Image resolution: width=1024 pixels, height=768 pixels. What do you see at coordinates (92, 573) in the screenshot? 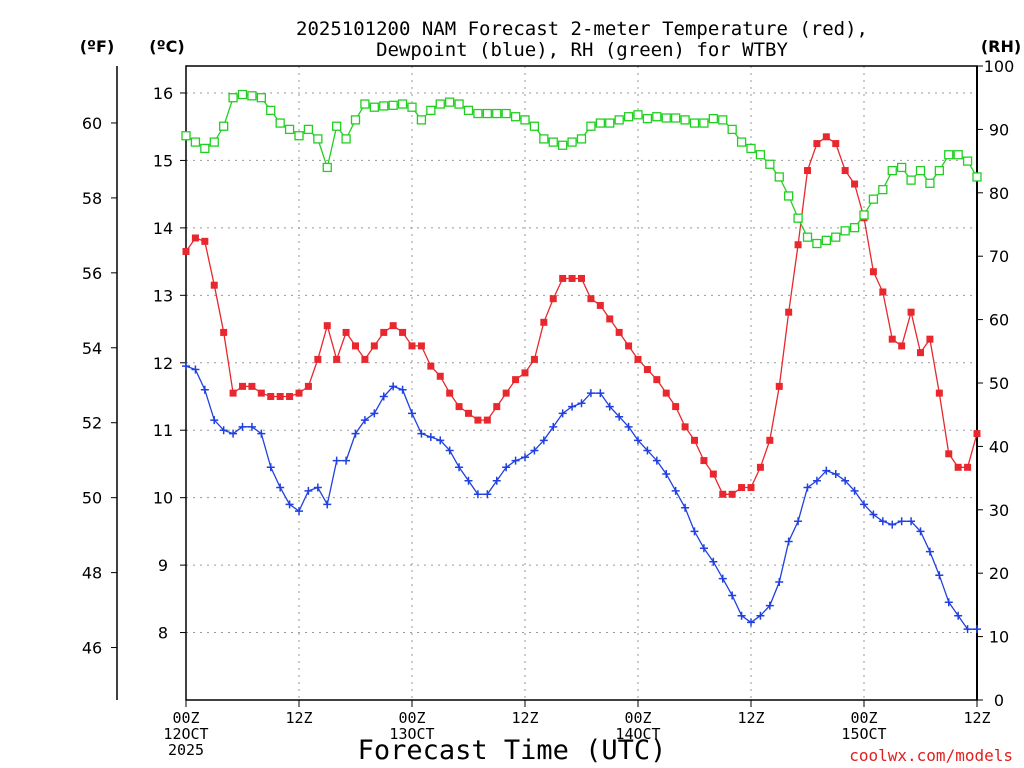
I see `fahrenheit-tick-label: 48` at bounding box center [92, 573].